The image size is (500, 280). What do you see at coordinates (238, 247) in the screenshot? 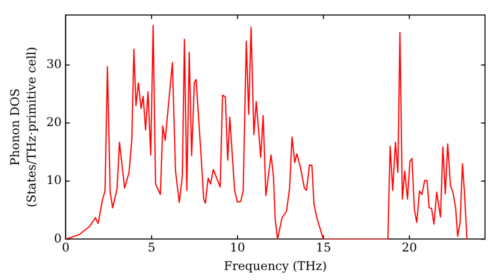
I see `x-tick-label: 10` at bounding box center [238, 247].